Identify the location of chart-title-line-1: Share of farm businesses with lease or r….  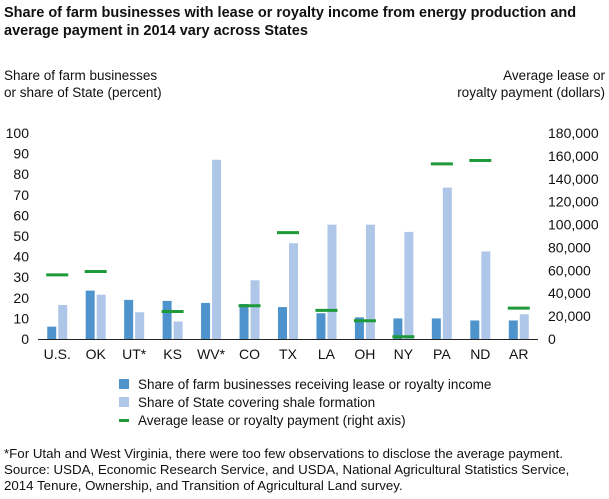
(290, 13).